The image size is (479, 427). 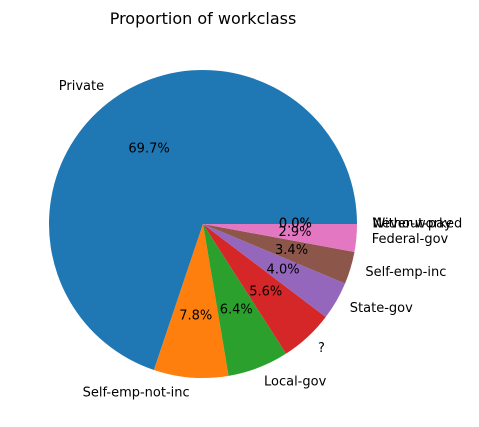 I want to click on chart-title: Proportion of workclass, so click(x=203, y=18).